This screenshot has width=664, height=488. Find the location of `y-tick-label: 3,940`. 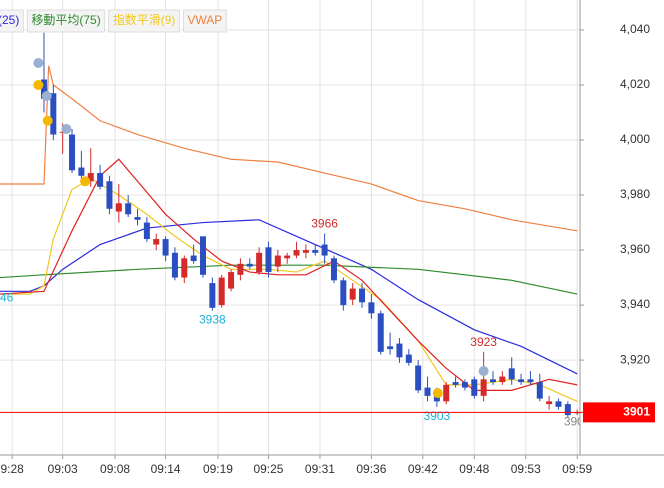

y-tick-label: 3,940 is located at coordinates (635, 304).